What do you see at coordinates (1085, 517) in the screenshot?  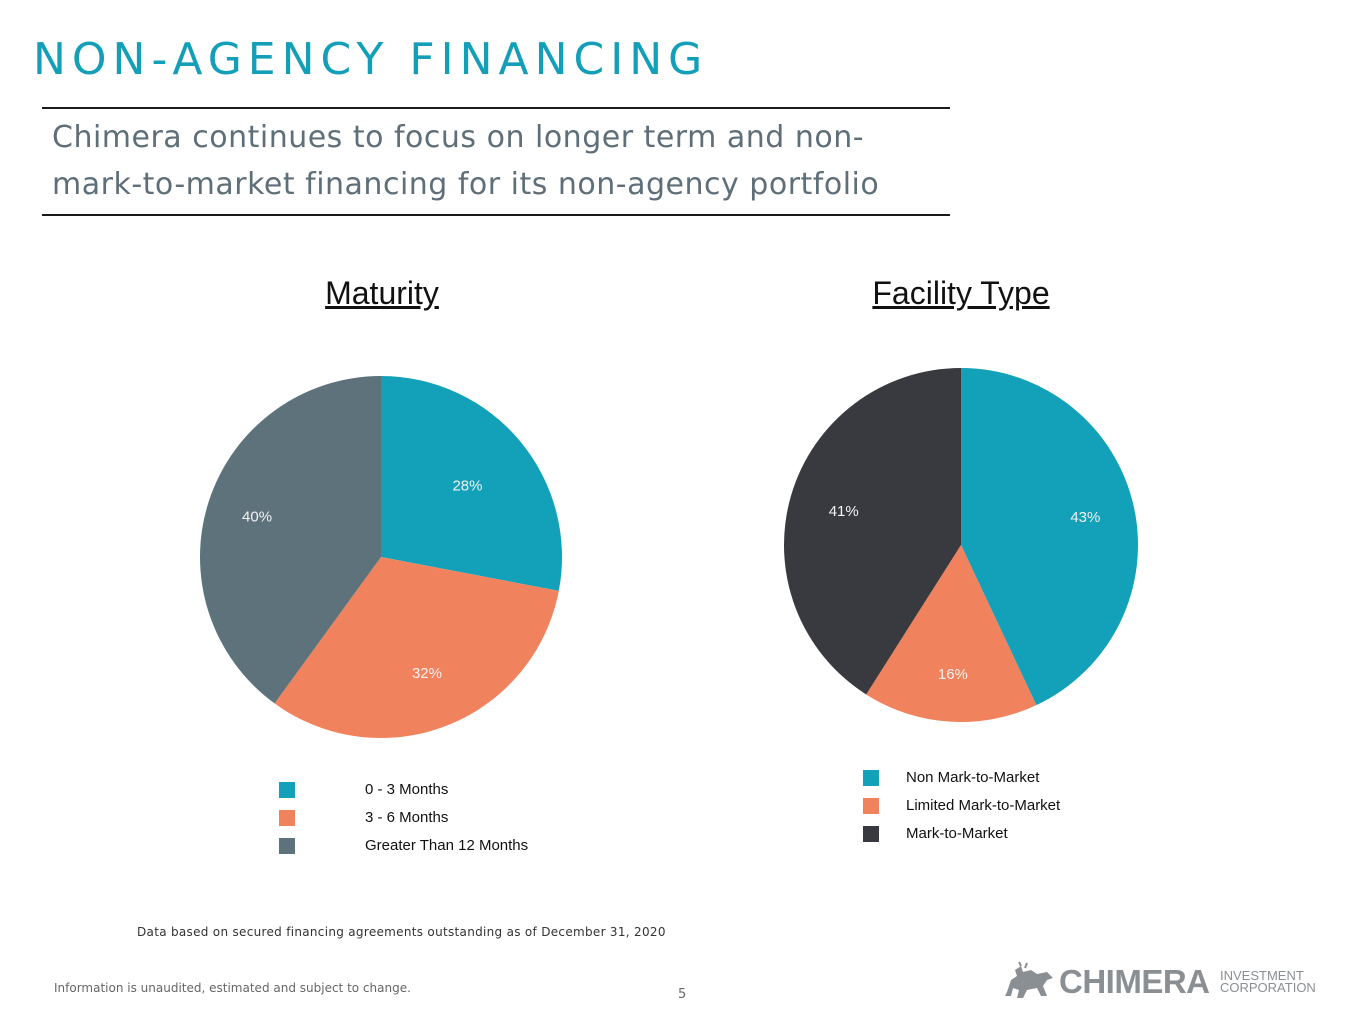 I see `facility-data-label-non-mark-to-market: 43%` at bounding box center [1085, 517].